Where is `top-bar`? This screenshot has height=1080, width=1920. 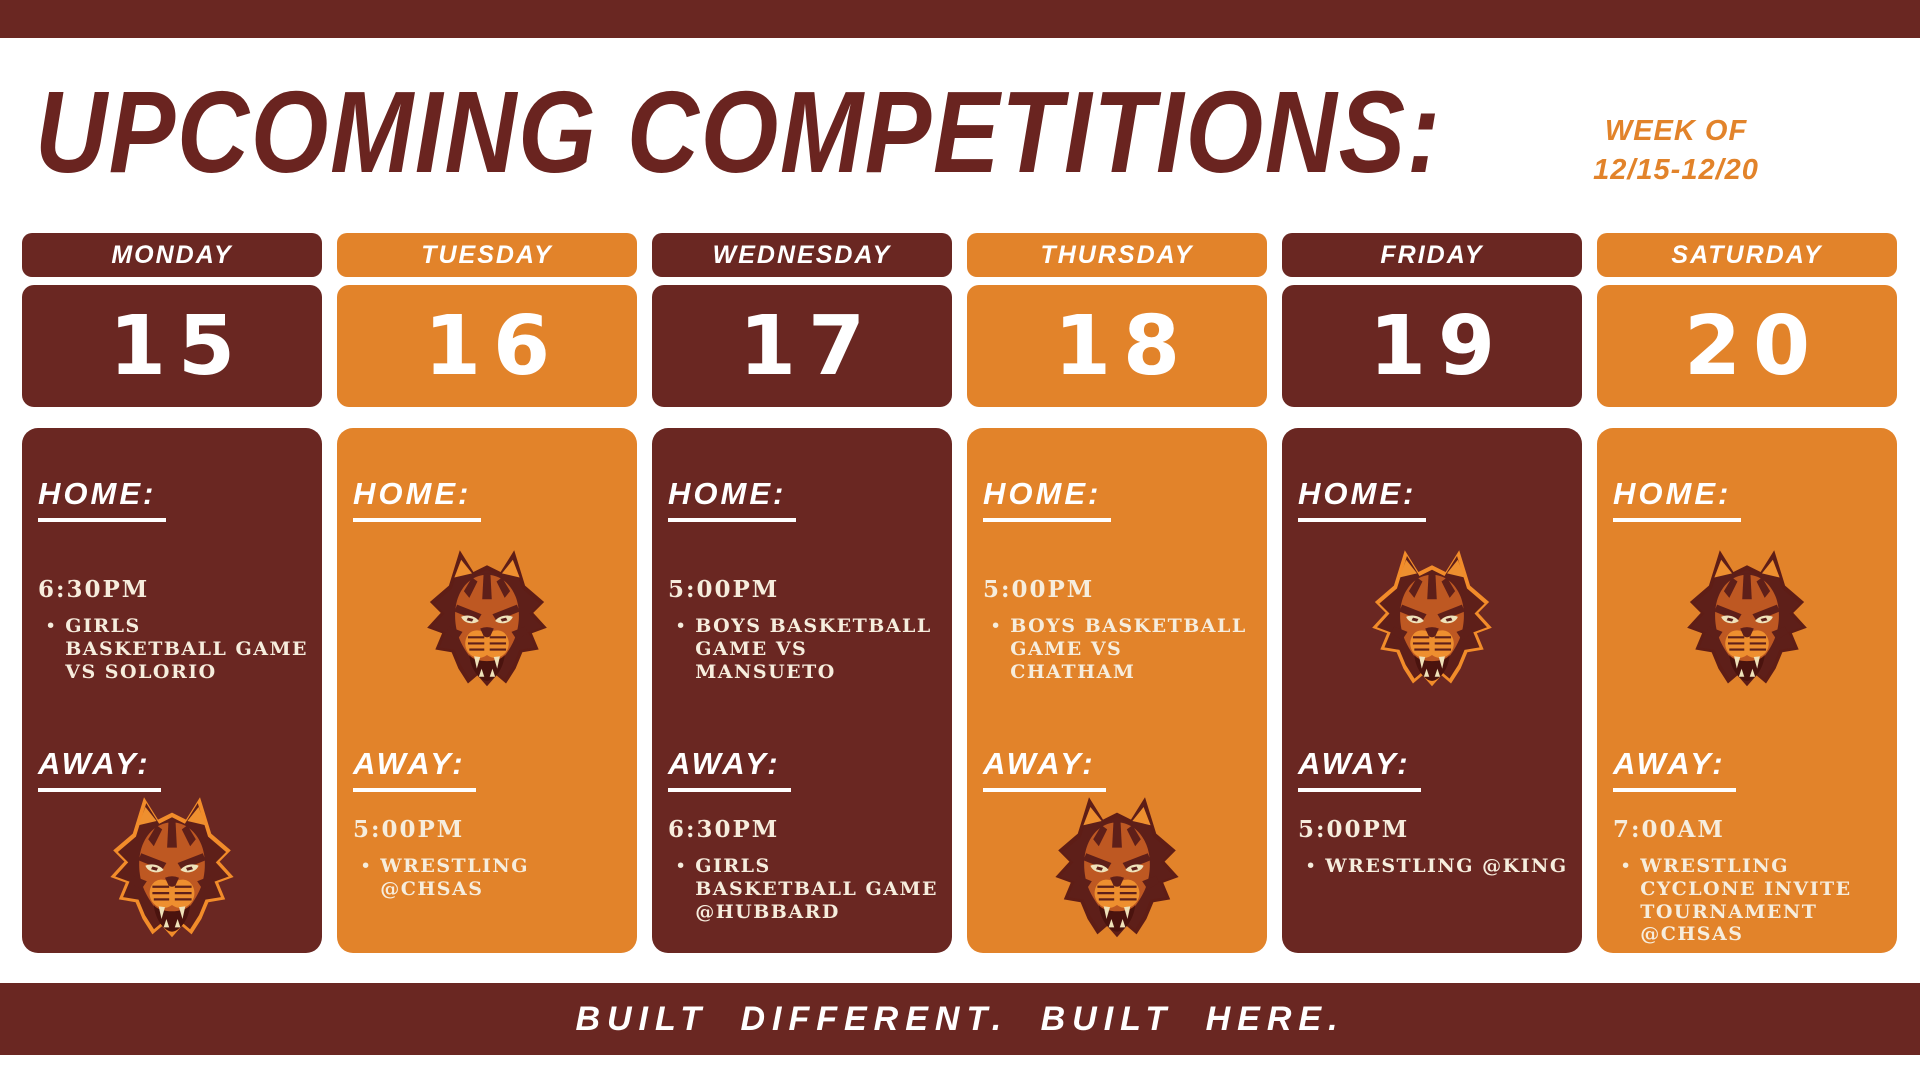 top-bar is located at coordinates (960, 19).